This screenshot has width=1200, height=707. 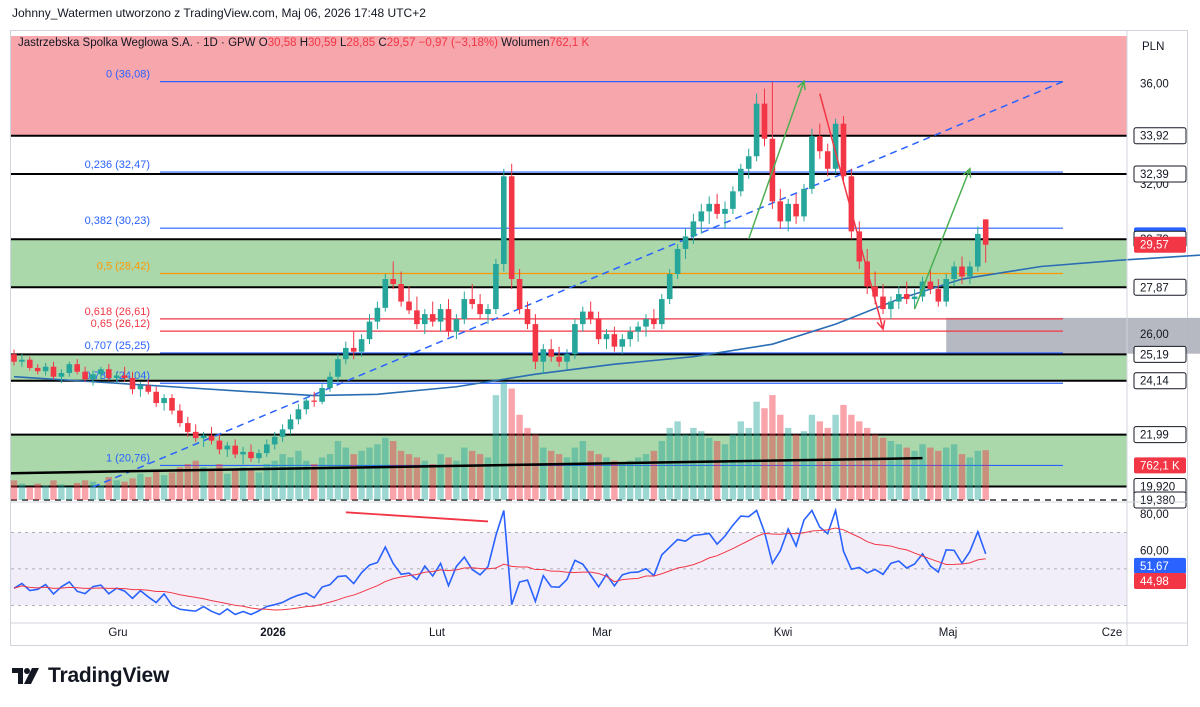 What do you see at coordinates (123, 267) in the screenshot?
I see `fib-label-3: 0,5 (28,42)` at bounding box center [123, 267].